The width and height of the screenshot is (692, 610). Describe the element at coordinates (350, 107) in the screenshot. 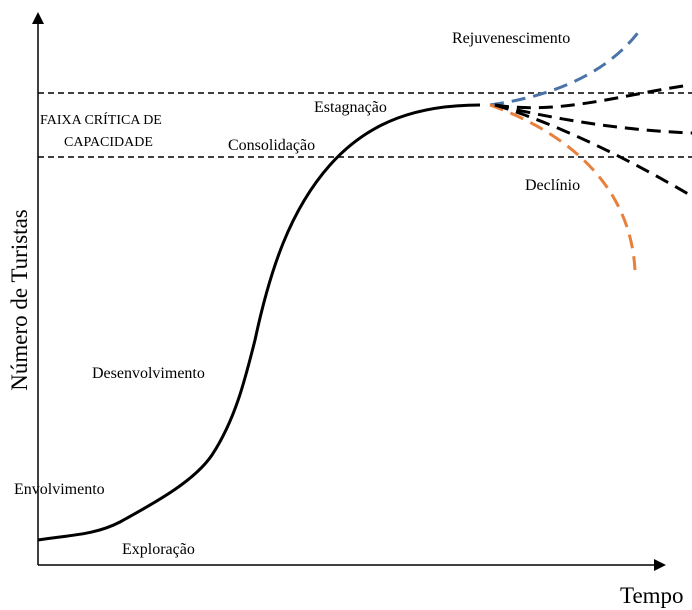

I see `stage-label: Estagnação` at that location.